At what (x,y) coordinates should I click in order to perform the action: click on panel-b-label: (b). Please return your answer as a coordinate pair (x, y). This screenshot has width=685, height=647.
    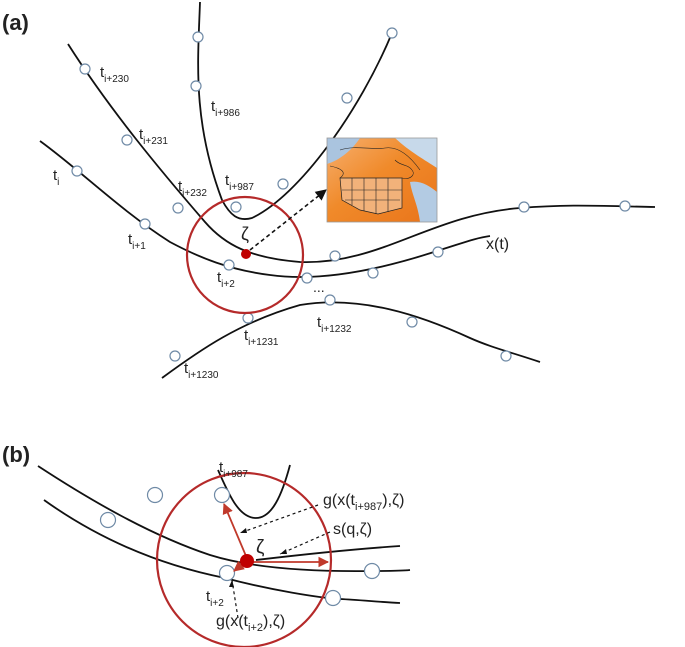
    Looking at the image, I should click on (16, 454).